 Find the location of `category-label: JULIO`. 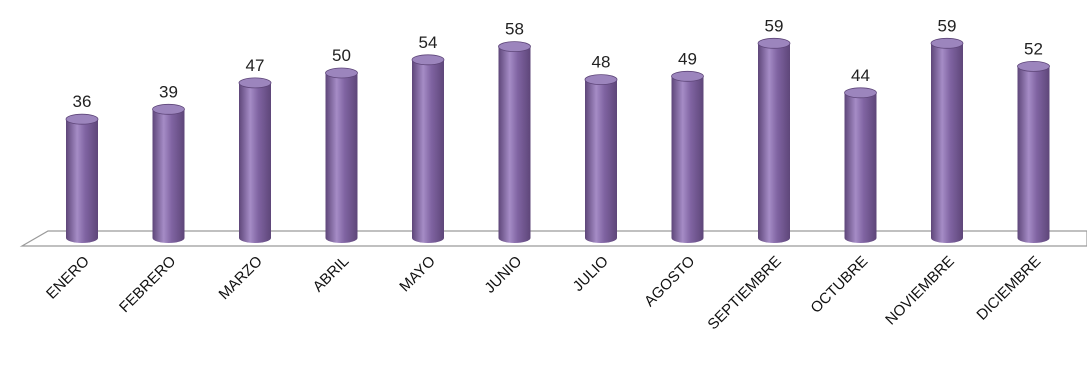

category-label: JULIO is located at coordinates (591, 274).